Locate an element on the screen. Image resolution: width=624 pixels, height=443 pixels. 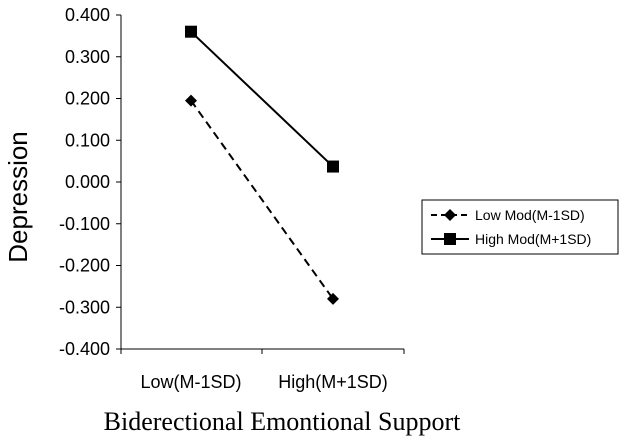
y-tick-label: -0.200 is located at coordinates (84, 266).